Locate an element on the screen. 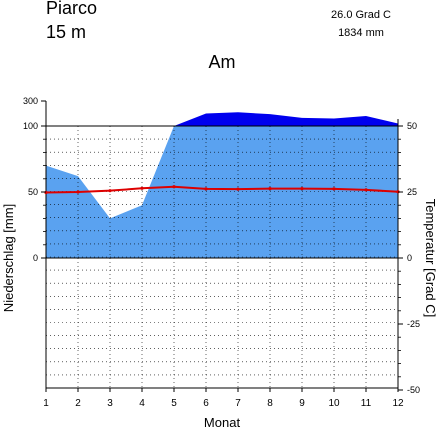 This screenshot has width=439, height=430. right-tick-label: -50 is located at coordinates (413, 390).